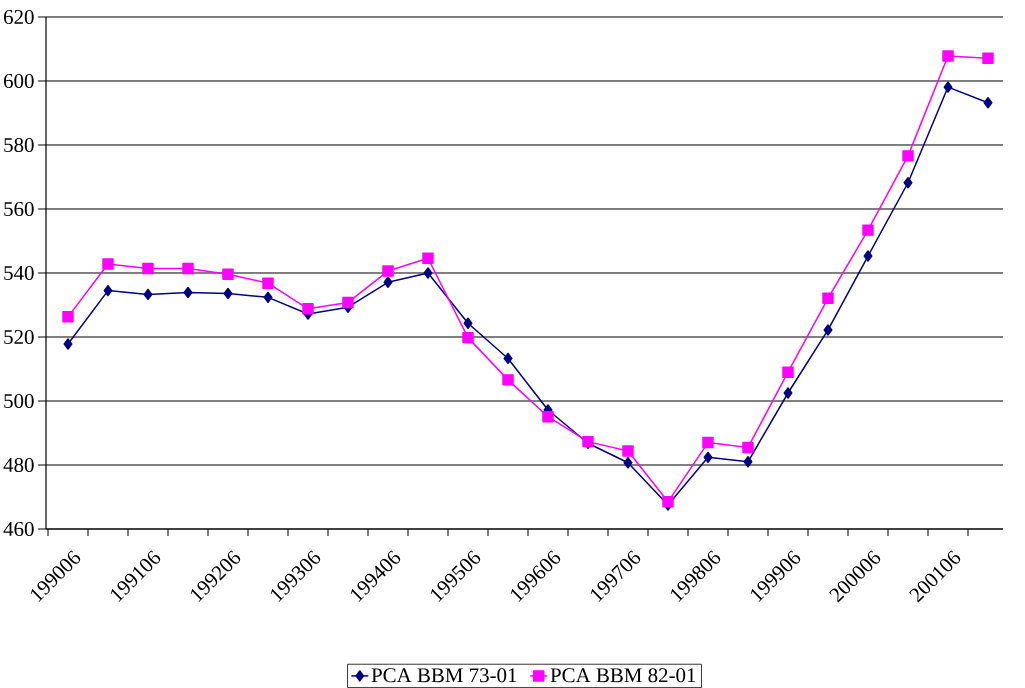 The image size is (1025, 688). What do you see at coordinates (19, 17) in the screenshot?
I see `y-tick-label: 620` at bounding box center [19, 17].